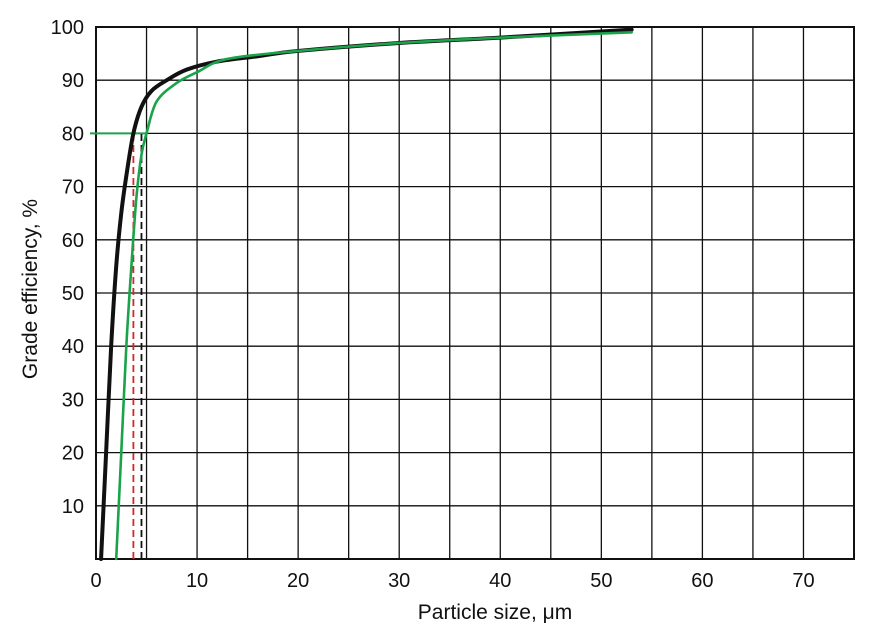  I want to click on y-axis-title: Grade efficiency, %, so click(30, 289).